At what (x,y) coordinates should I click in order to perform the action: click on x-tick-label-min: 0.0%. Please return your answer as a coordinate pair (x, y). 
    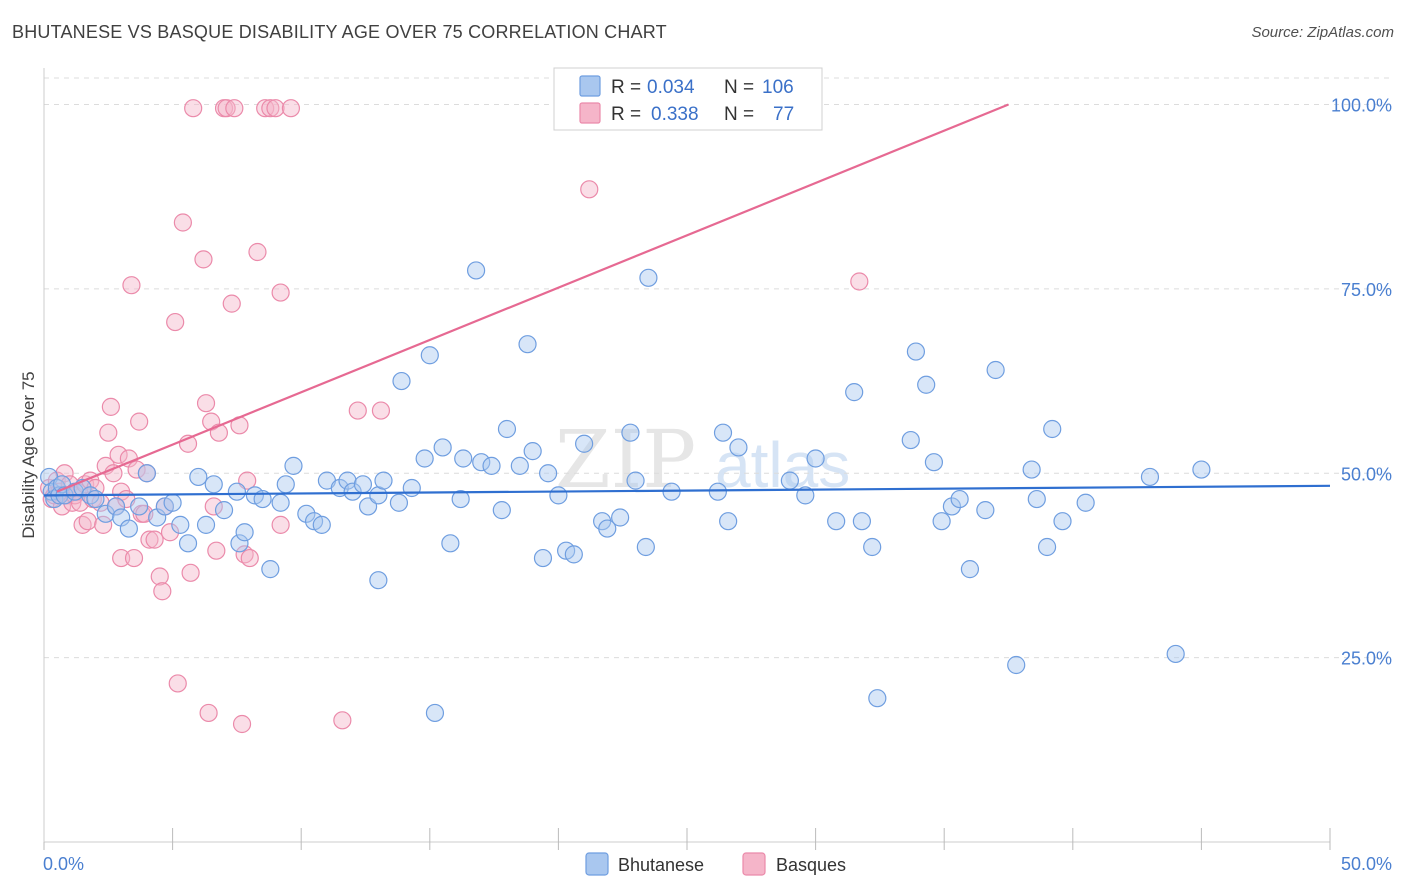
    Looking at the image, I should click on (63, 864).